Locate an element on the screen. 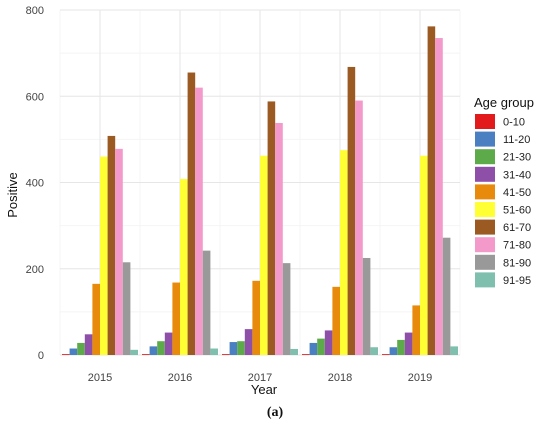  bar-81-90-2015 is located at coordinates (126, 308).